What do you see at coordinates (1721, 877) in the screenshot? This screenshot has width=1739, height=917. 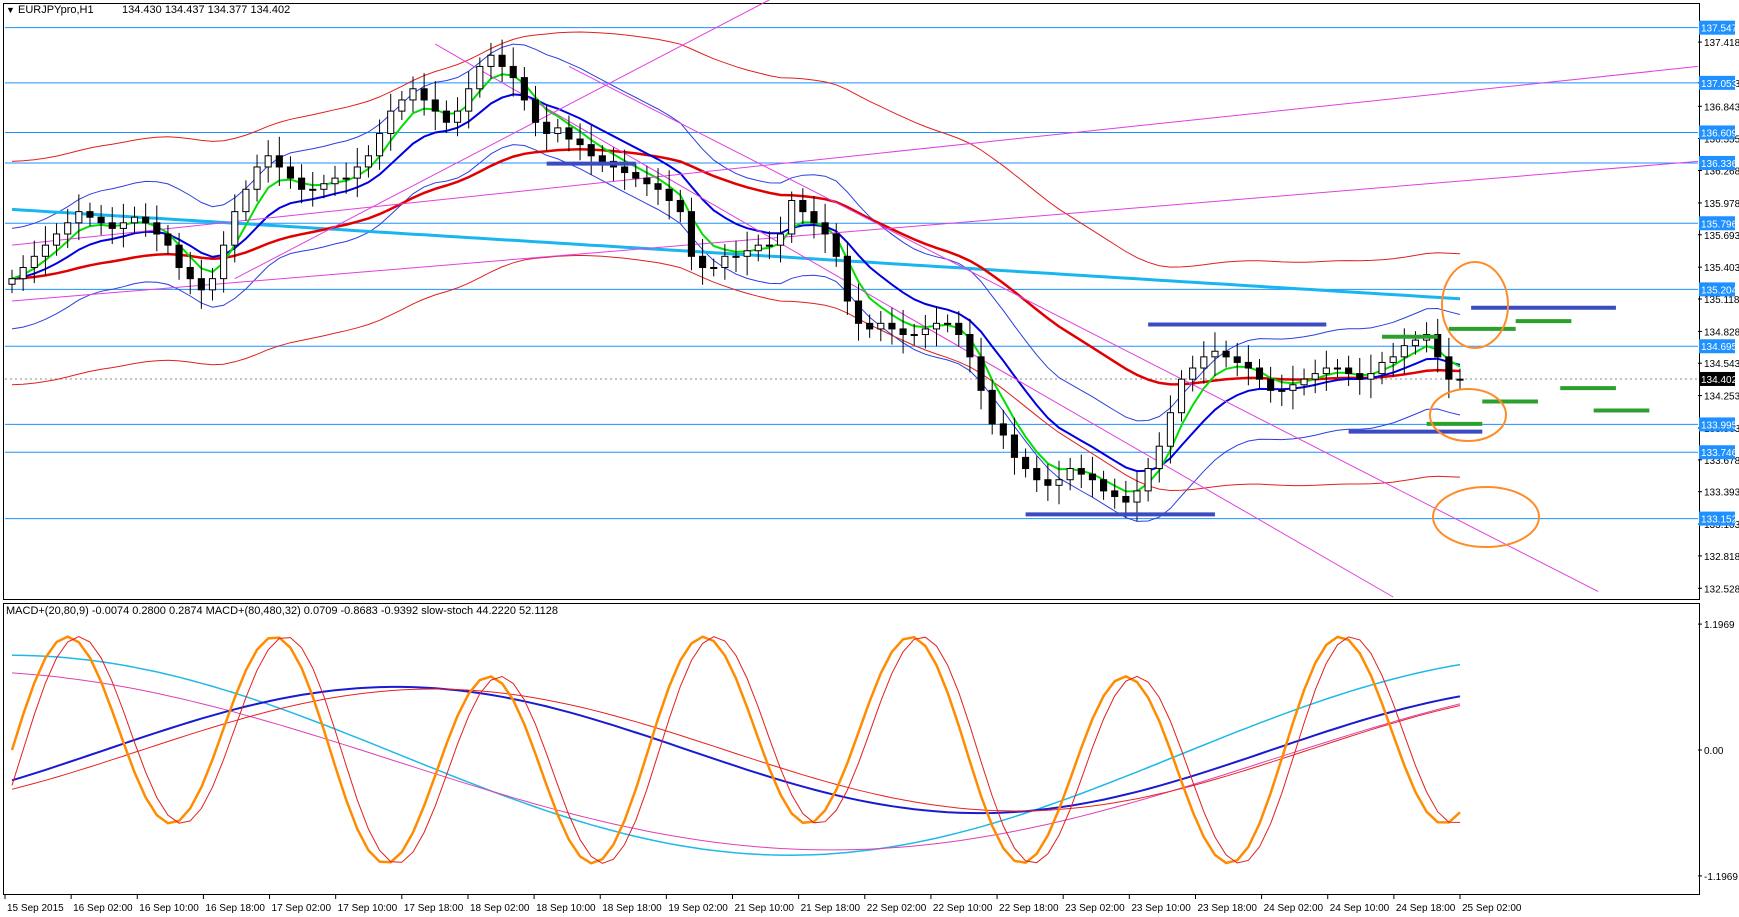 I see `indicator-y-label: -1.1969` at bounding box center [1721, 877].